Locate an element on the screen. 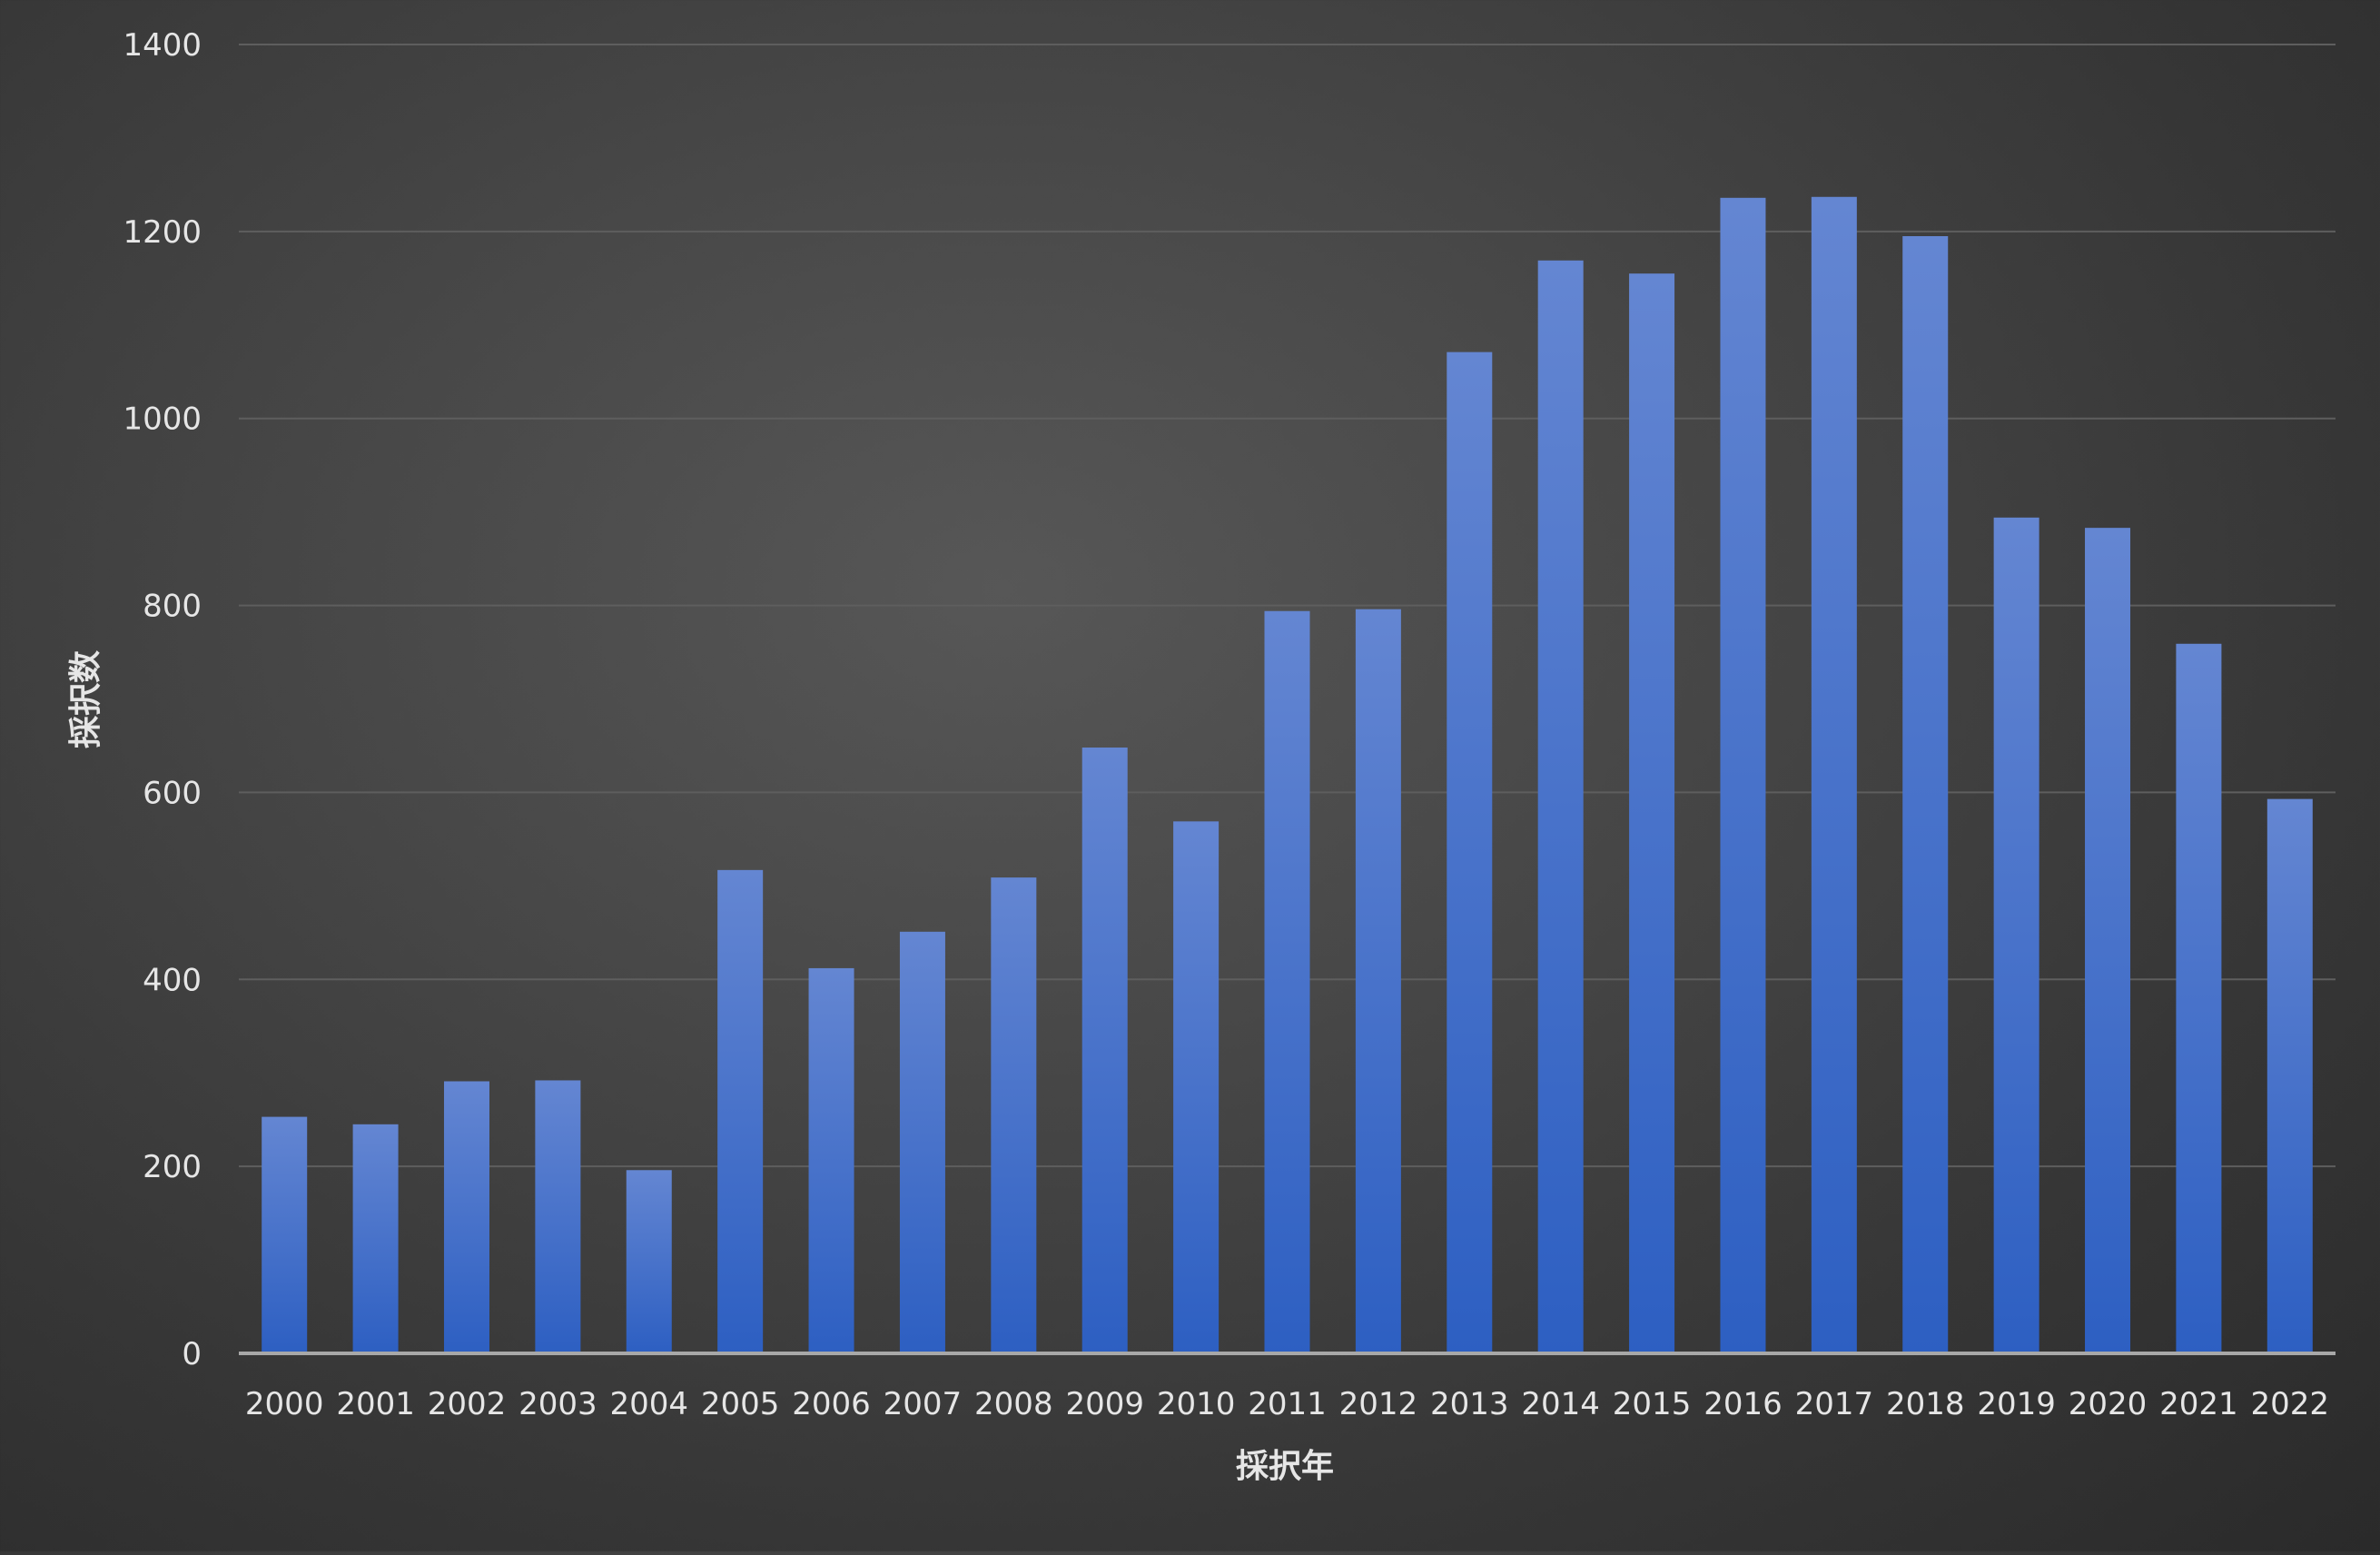 The image size is (2380, 1555). bar-2017 is located at coordinates (1834, 775).